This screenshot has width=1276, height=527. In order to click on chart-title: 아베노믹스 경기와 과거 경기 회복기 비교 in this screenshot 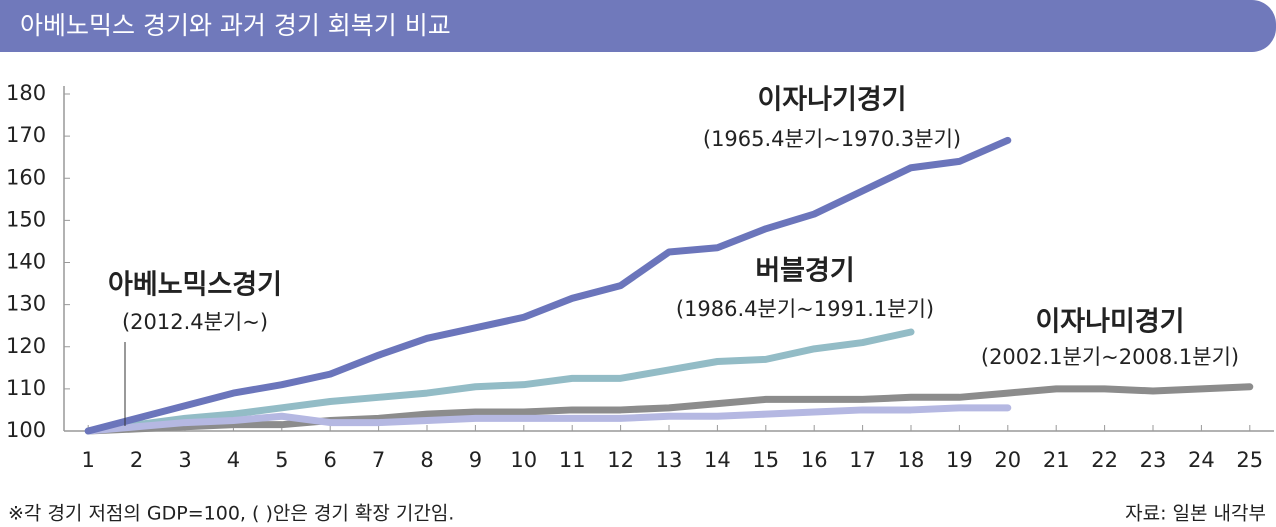, I will do `click(235, 25)`.